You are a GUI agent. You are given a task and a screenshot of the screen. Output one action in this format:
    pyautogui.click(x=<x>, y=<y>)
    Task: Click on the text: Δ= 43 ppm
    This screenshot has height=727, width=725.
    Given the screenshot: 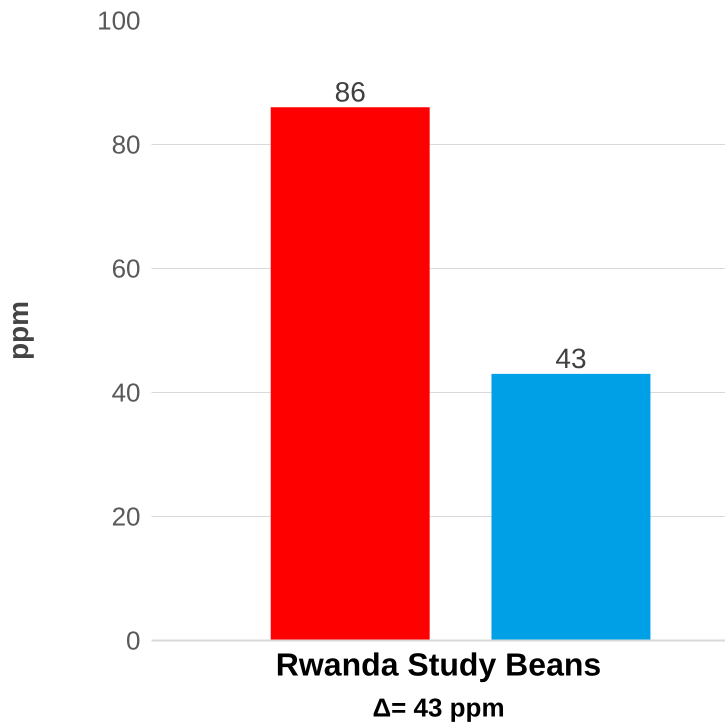 What is the action you would take?
    pyautogui.click(x=438, y=707)
    